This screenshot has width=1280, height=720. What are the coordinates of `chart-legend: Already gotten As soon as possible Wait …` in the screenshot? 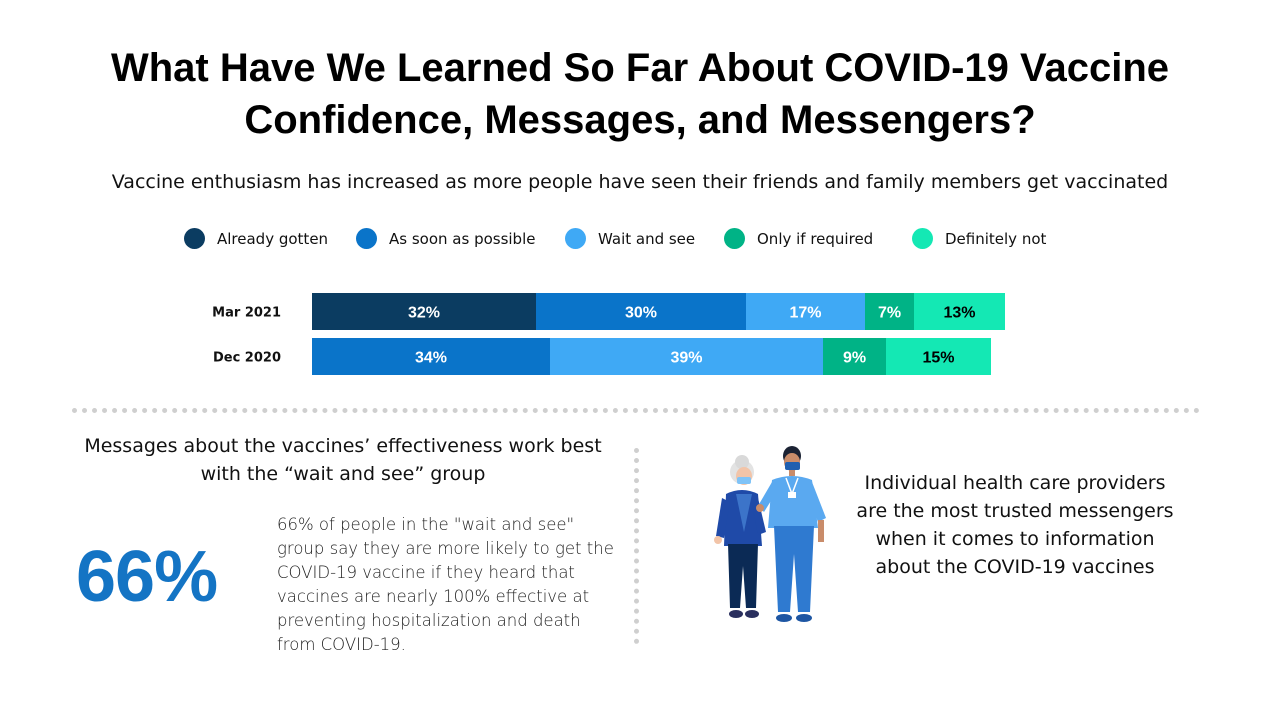 It's located at (640, 240).